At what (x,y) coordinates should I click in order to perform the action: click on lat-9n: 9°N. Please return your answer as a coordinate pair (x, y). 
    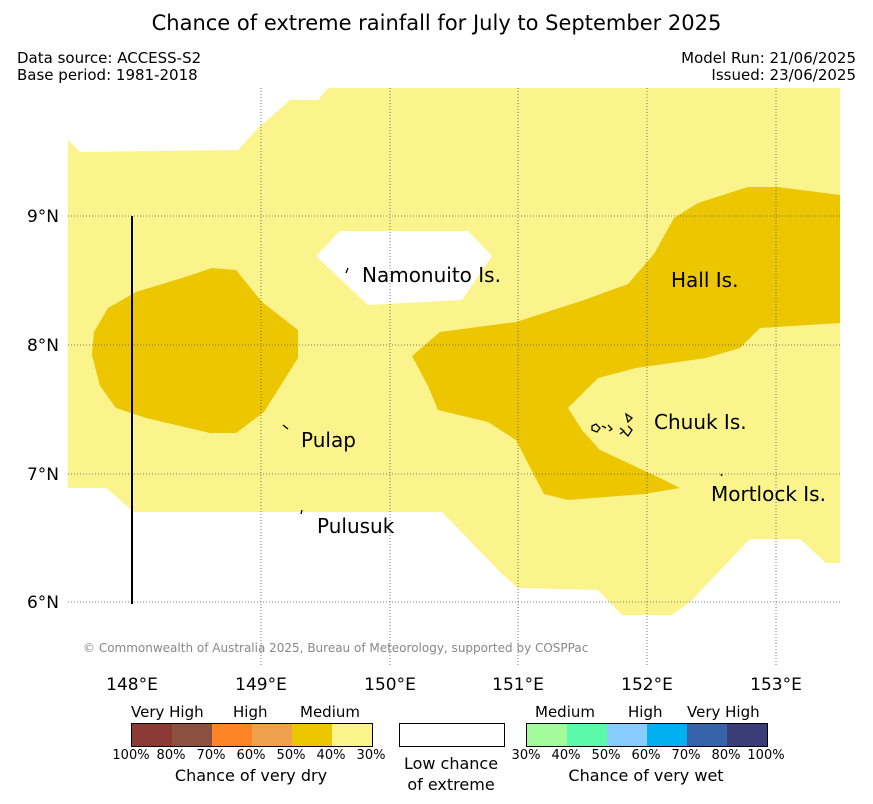
    Looking at the image, I should click on (43, 217).